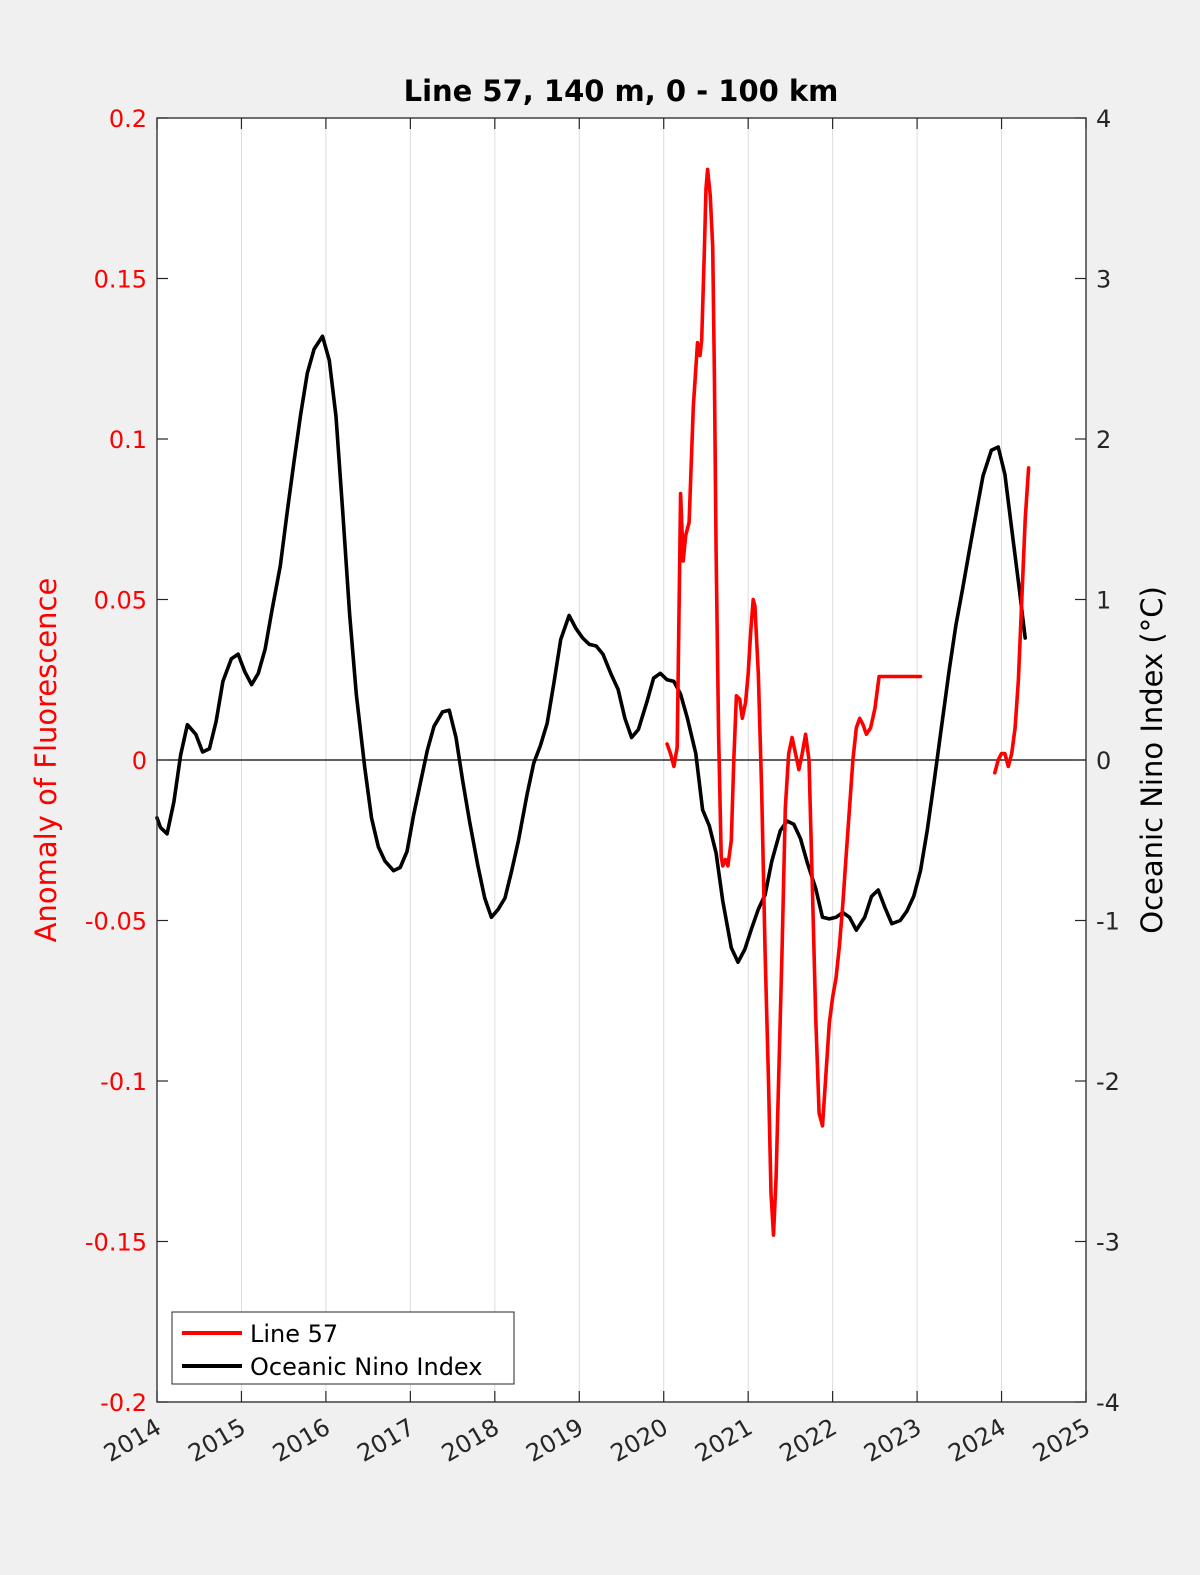 The image size is (1200, 1575). I want to click on legend-label-oni: Oceanic Nino Index, so click(366, 1367).